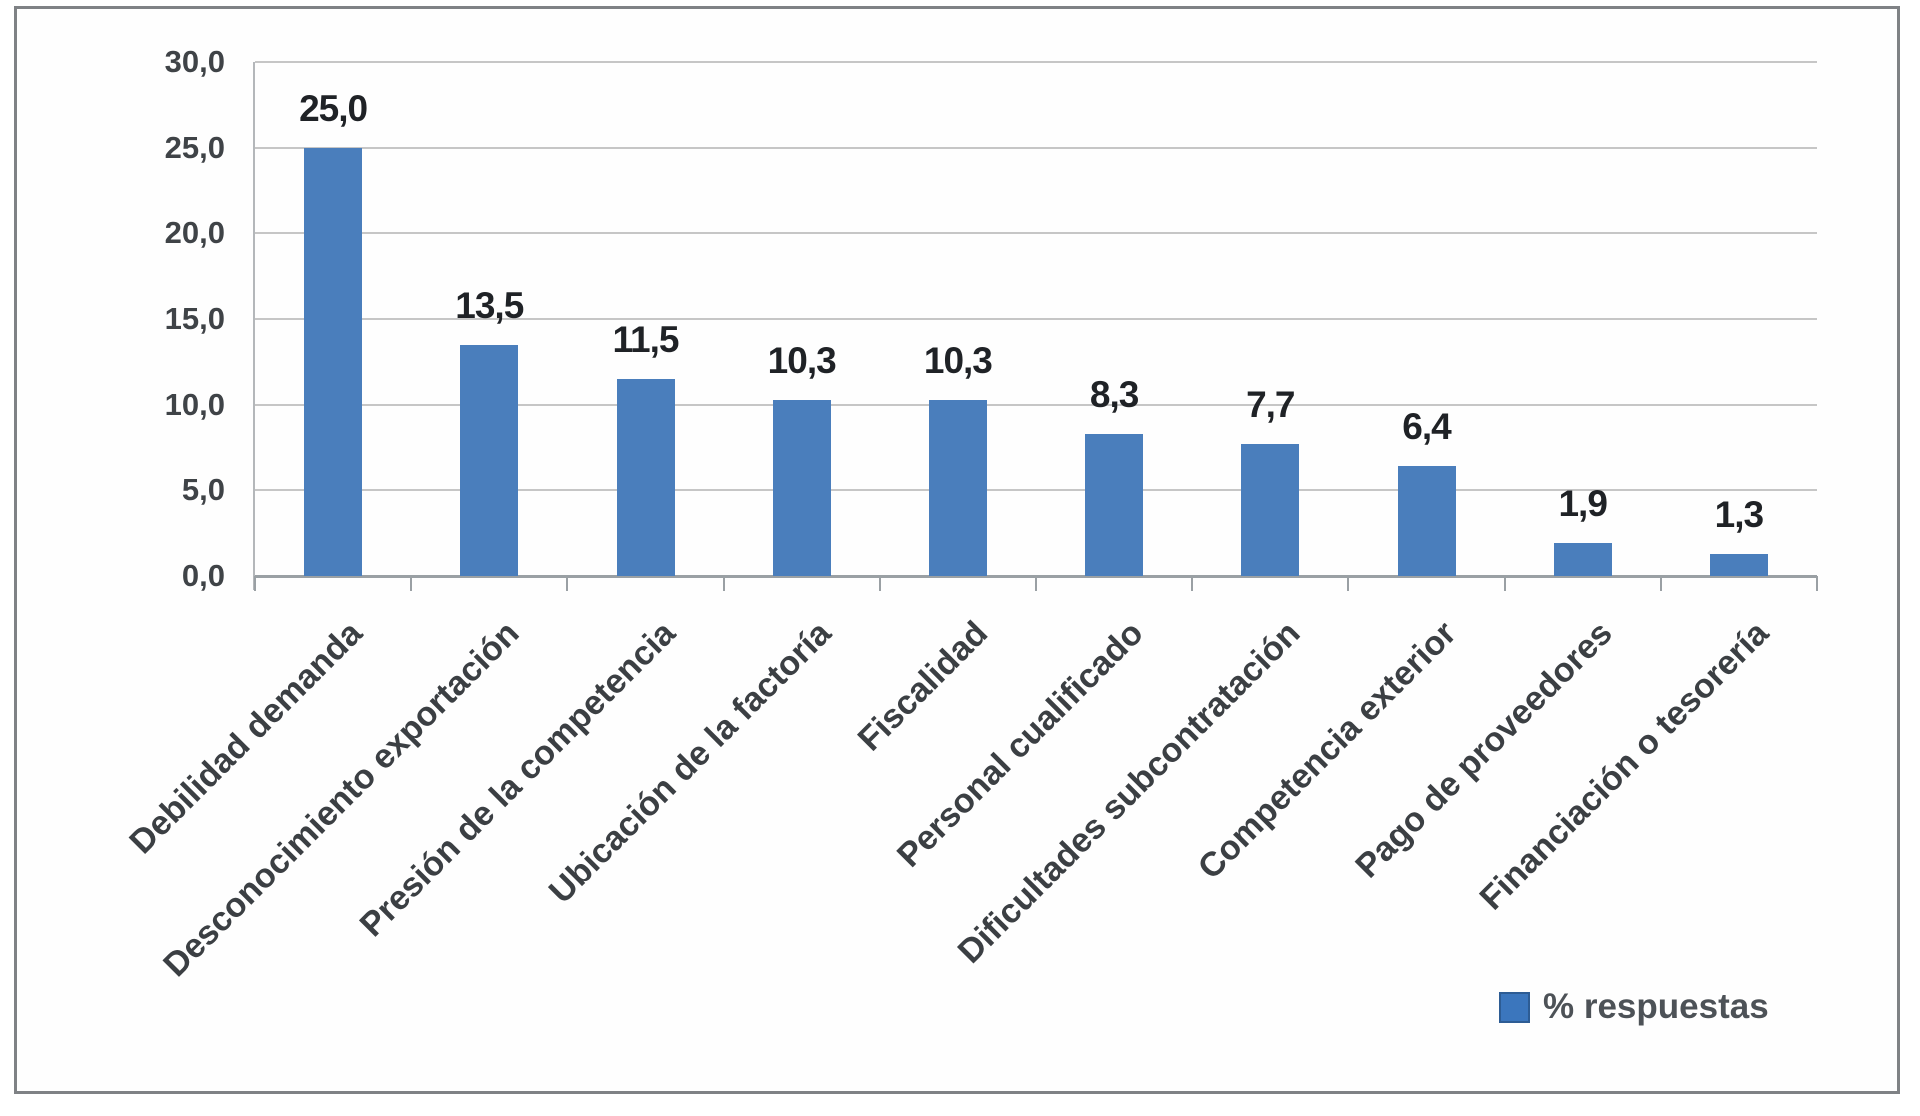  What do you see at coordinates (194, 61) in the screenshot?
I see `y-axis-tick-label: 30,0` at bounding box center [194, 61].